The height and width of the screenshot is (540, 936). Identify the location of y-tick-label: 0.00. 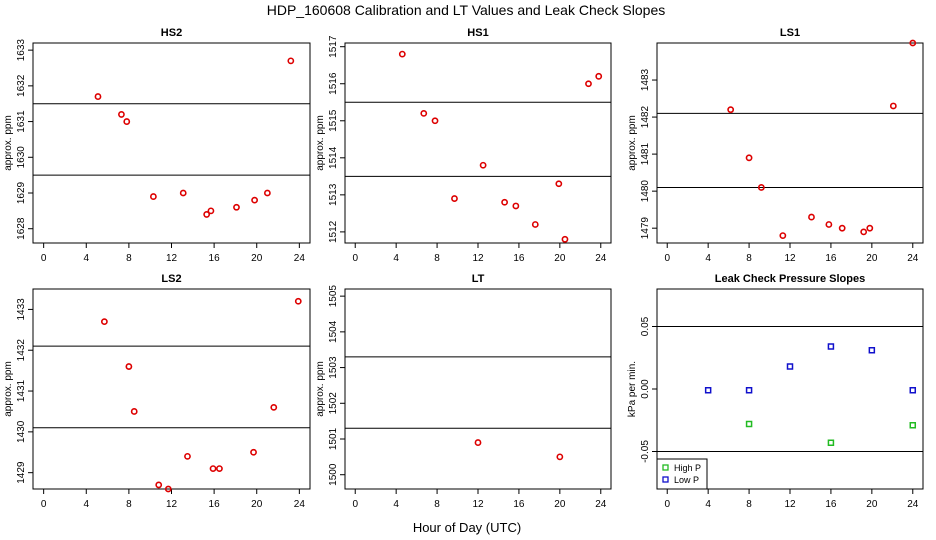
(645, 389).